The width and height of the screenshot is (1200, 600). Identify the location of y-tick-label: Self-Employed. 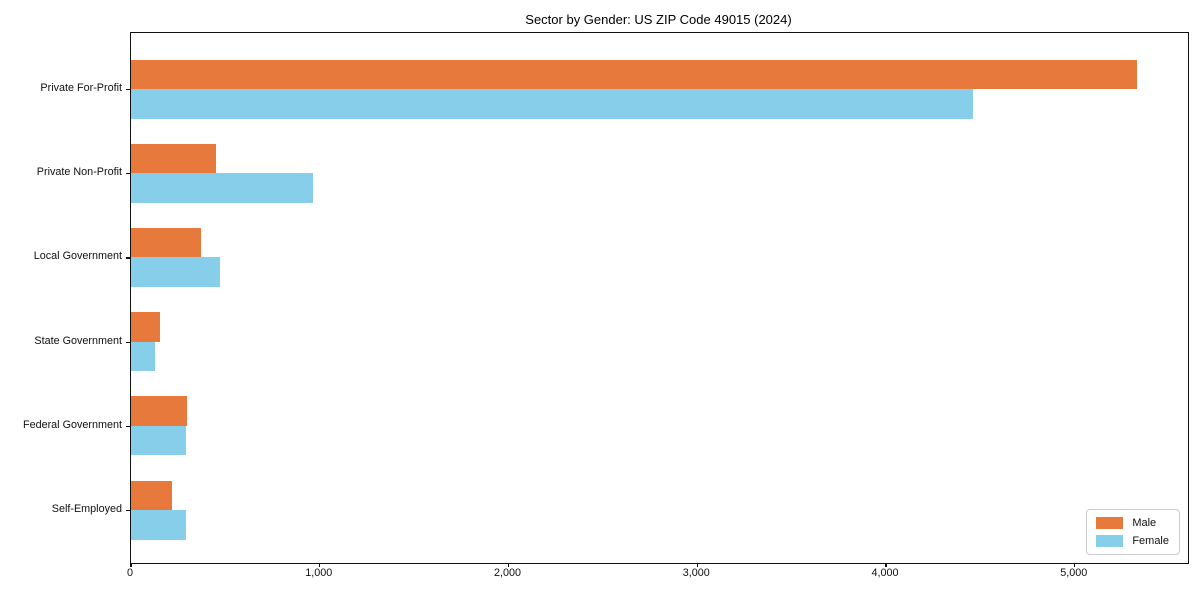
(86, 509).